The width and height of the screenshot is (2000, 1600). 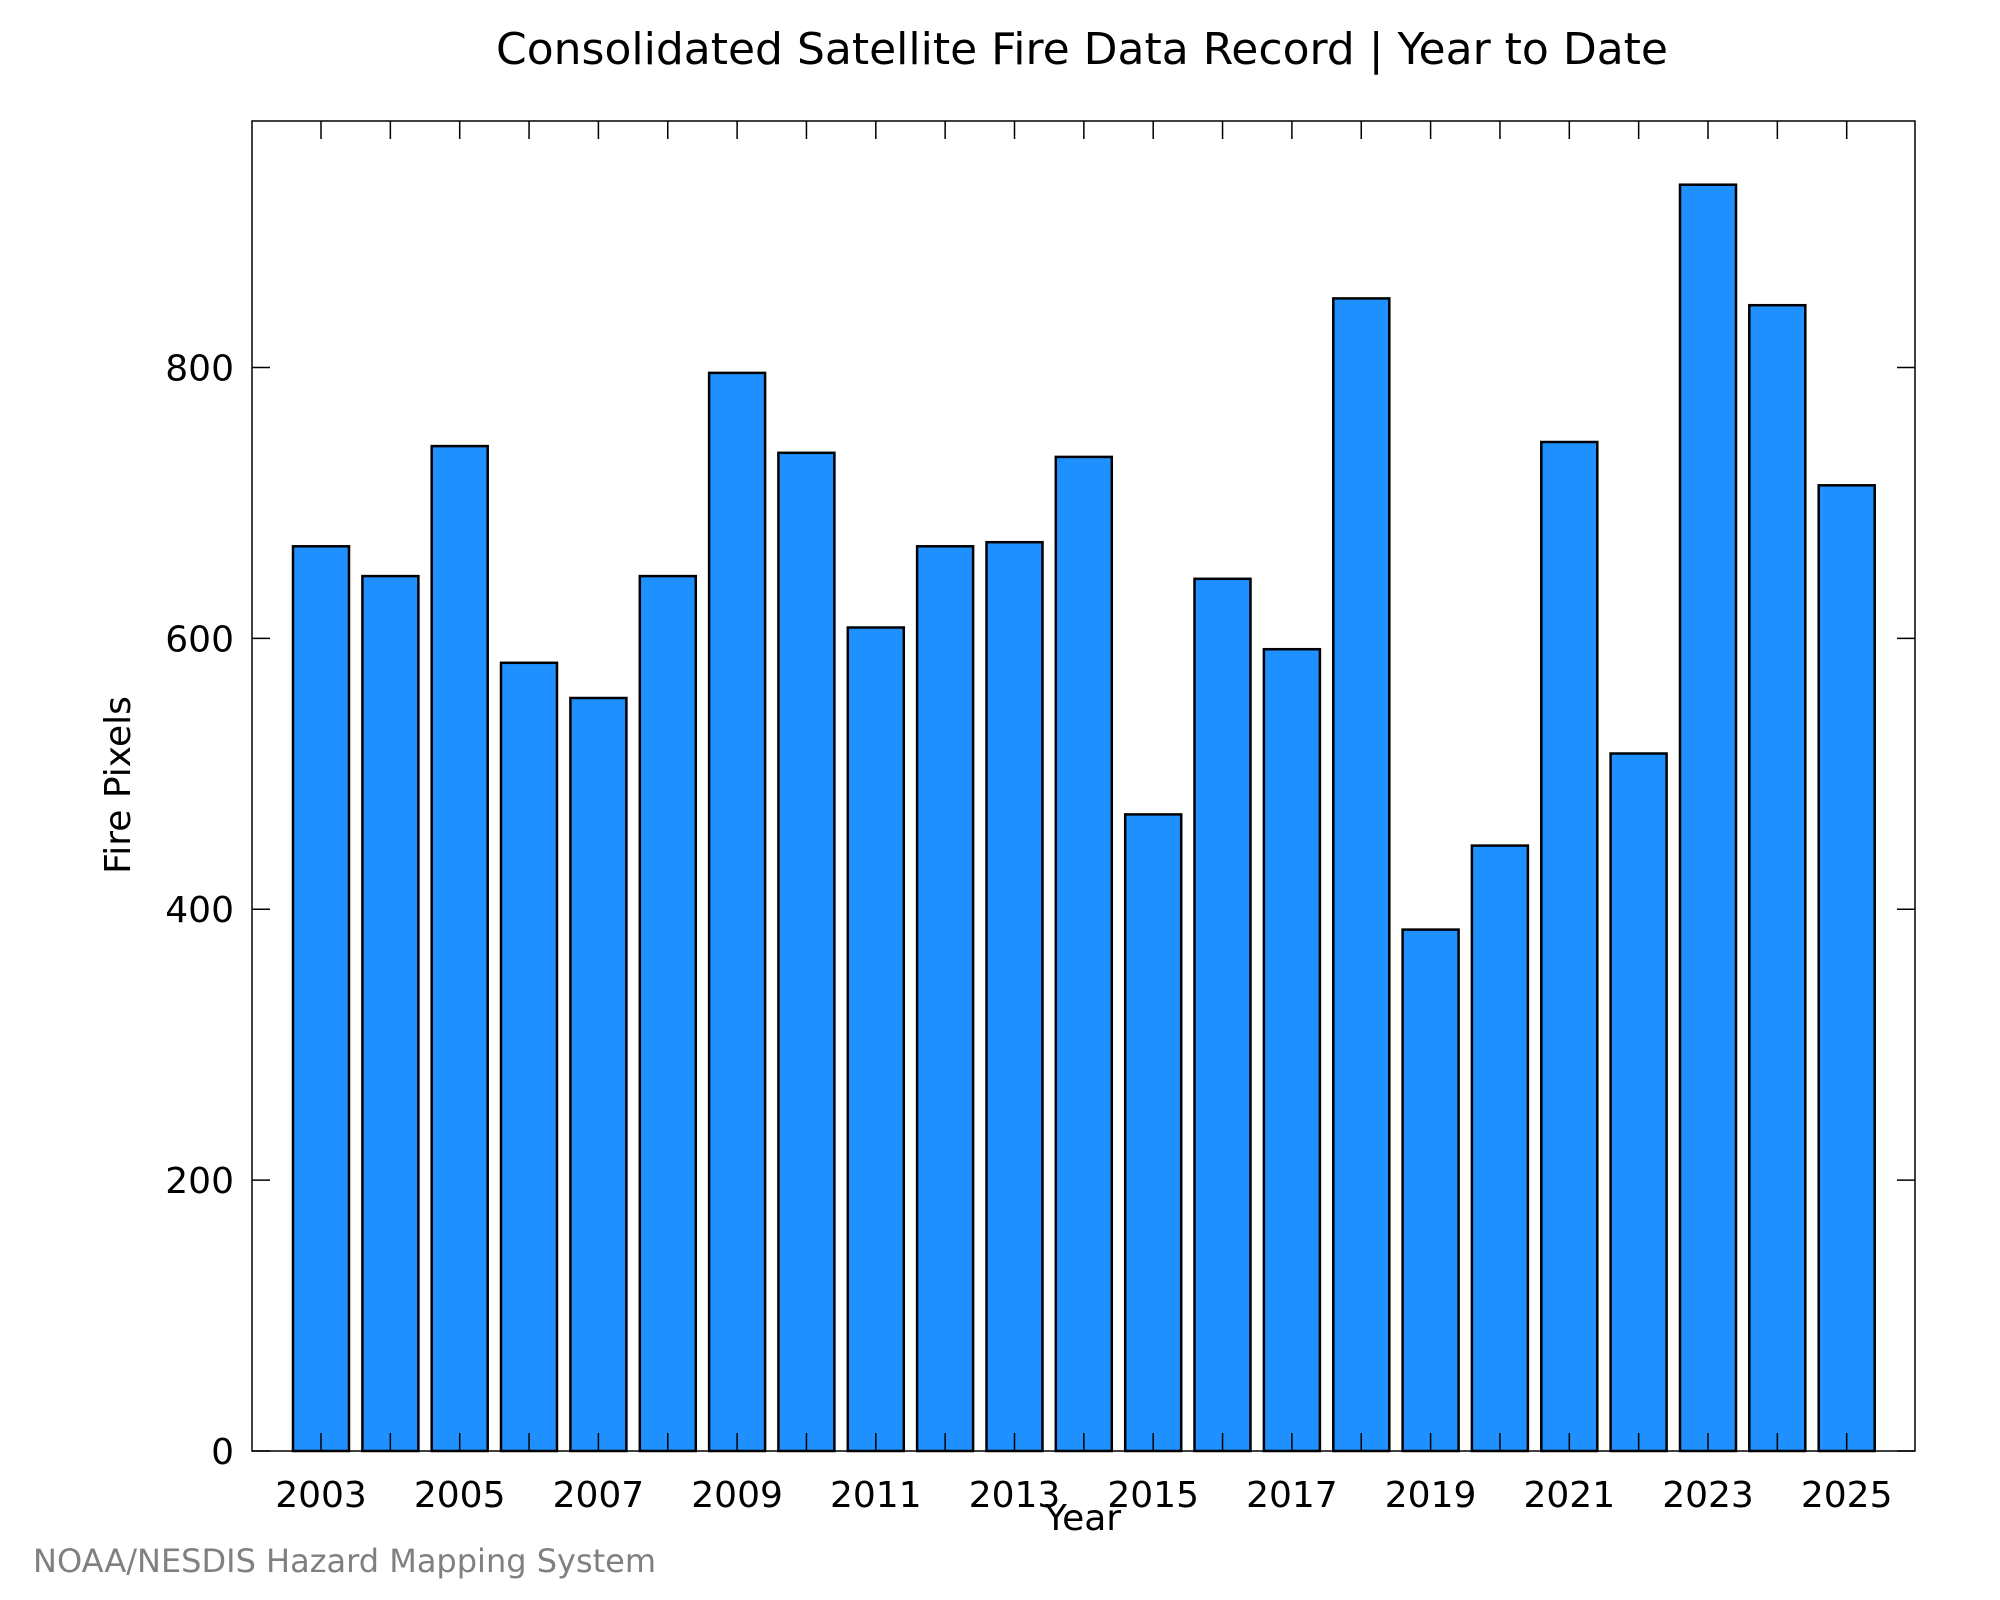 I want to click on x-tick-label: 2023, so click(x=1708, y=1495).